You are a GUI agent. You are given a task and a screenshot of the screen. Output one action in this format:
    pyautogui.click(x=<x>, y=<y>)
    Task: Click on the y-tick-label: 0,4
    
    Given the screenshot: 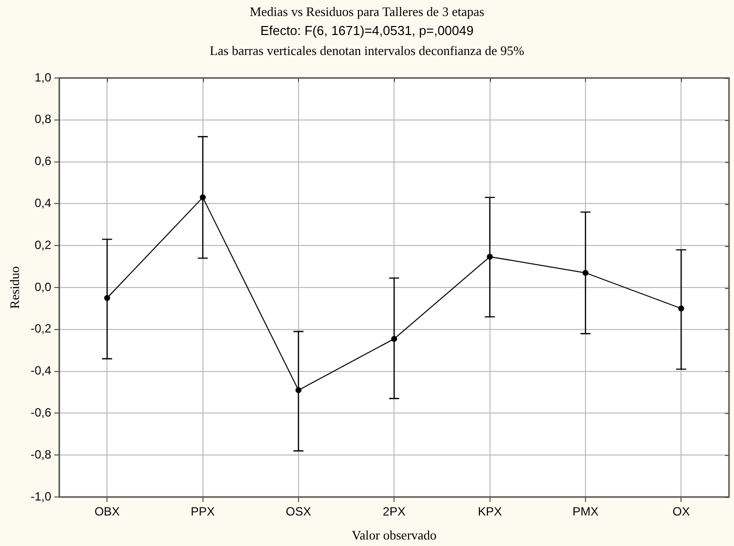 What is the action you would take?
    pyautogui.click(x=43, y=203)
    